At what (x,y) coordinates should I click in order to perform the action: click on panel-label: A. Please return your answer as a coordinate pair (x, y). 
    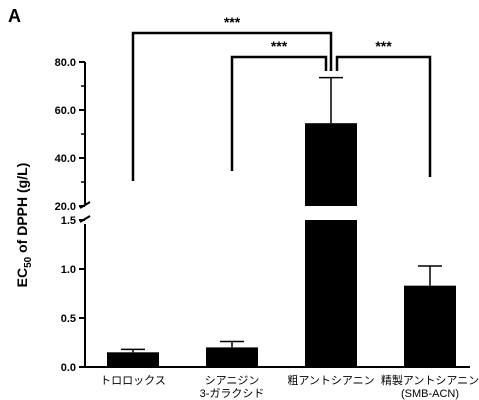
    Looking at the image, I should click on (14, 16).